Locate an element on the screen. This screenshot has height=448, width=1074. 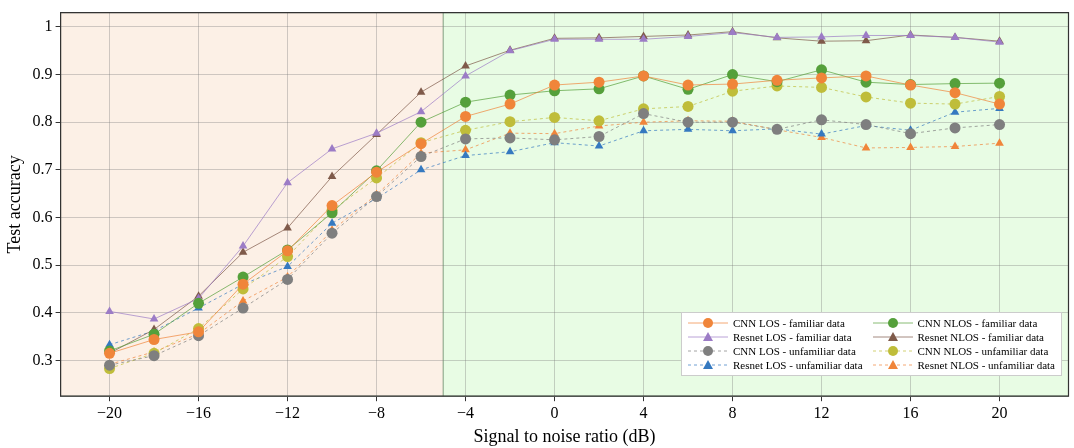
x-axis-title: Signal to noise ratio (dB) is located at coordinates (564, 436).